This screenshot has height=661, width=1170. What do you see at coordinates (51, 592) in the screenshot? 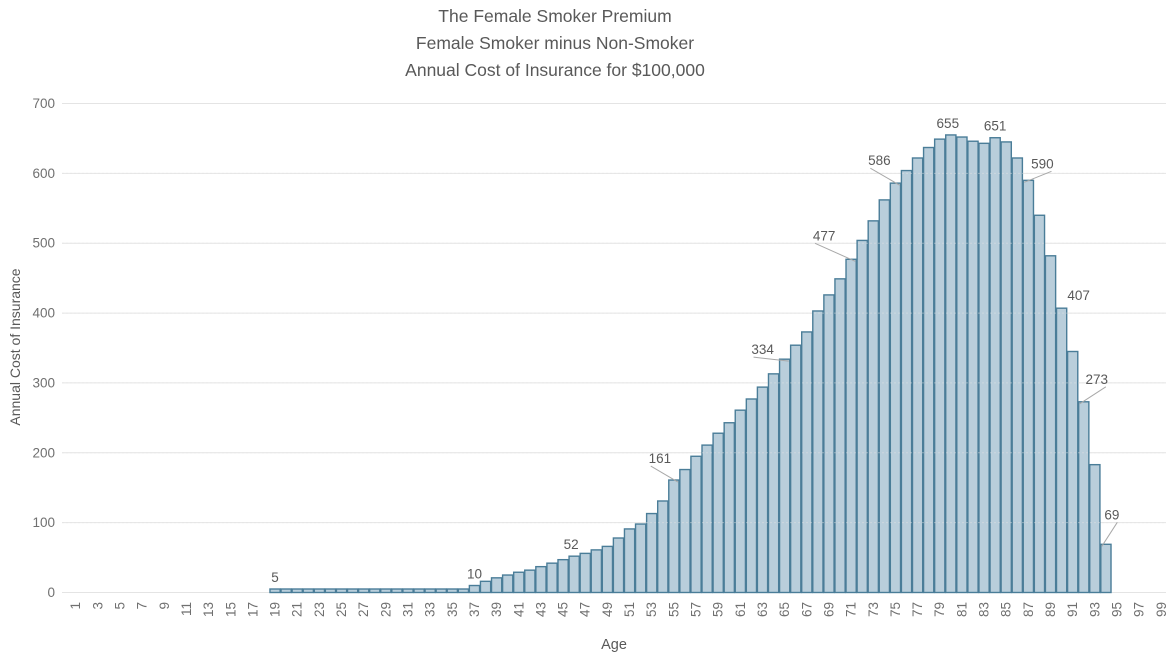
I see `y-tick-label-0: 0` at bounding box center [51, 592].